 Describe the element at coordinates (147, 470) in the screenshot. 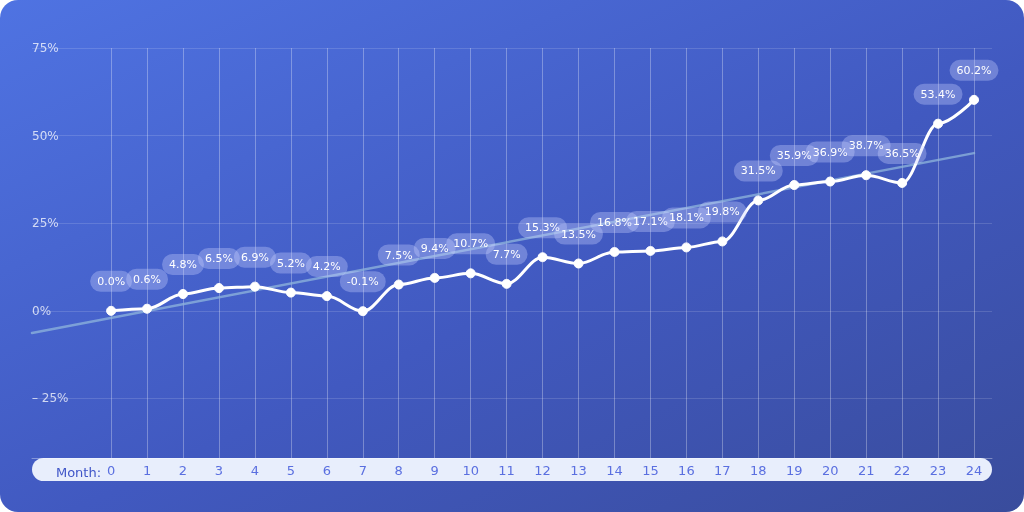

I see `x-tick-label: 1` at that location.